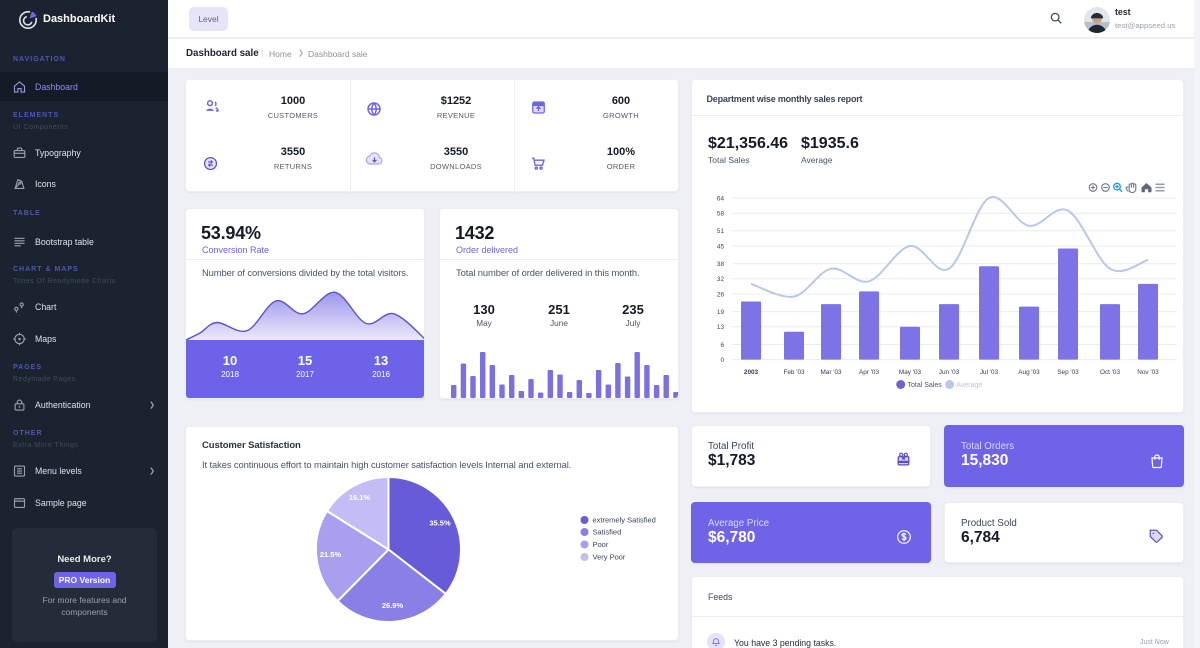  What do you see at coordinates (794, 372) in the screenshot?
I see `svg-text: Feb '03` at bounding box center [794, 372].